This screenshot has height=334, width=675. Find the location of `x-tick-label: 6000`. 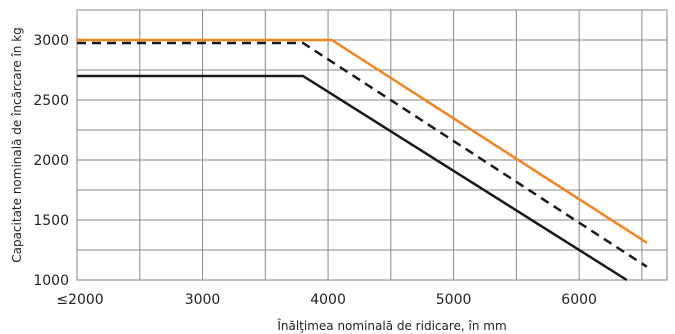

x-tick-label: 6000 is located at coordinates (579, 300).